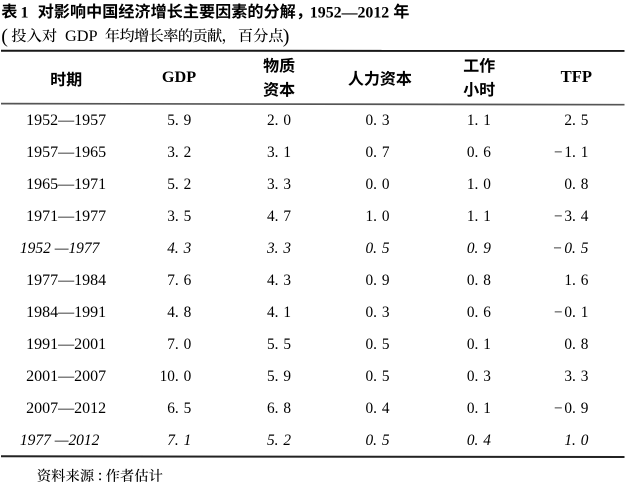 The width and height of the screenshot is (627, 491). I want to click on svg-text: GDP, so click(81, 35).